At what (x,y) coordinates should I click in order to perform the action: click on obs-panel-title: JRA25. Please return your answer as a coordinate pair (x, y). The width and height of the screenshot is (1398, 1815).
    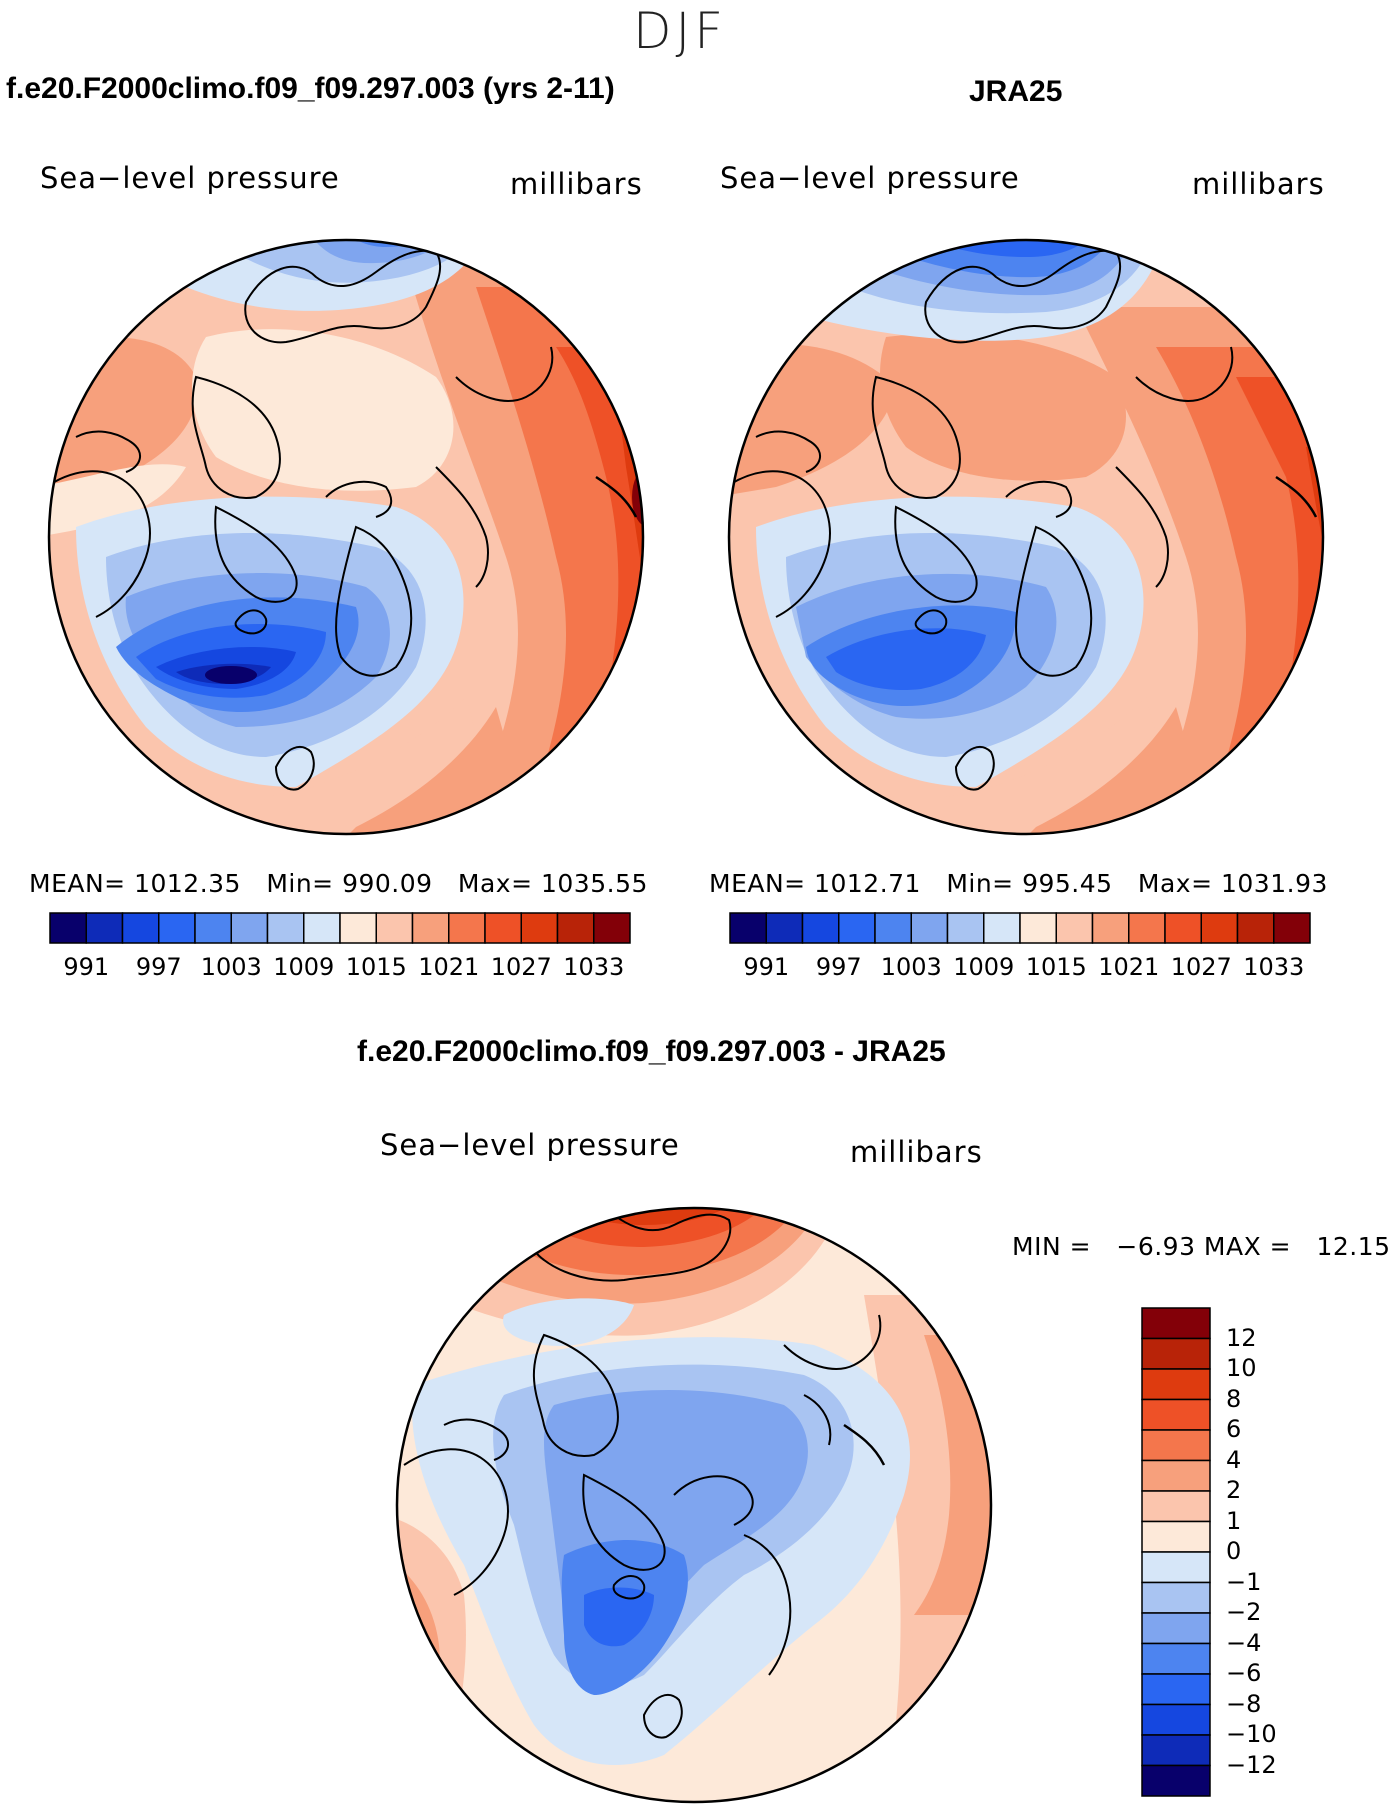
    Looking at the image, I should click on (1016, 91).